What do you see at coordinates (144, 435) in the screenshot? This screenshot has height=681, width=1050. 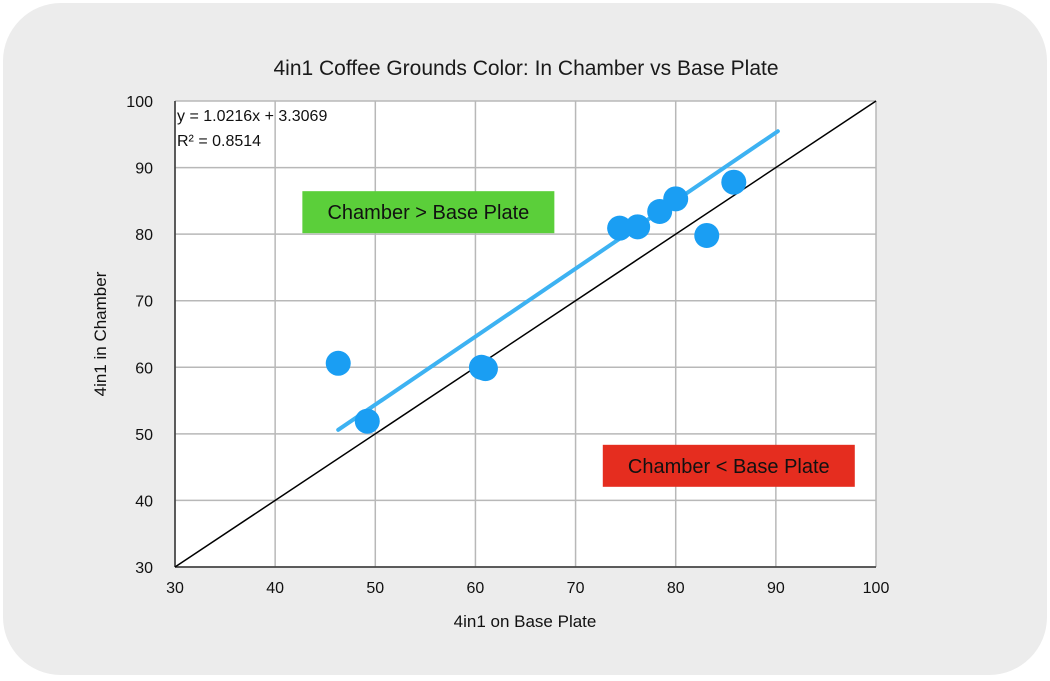 I see `y-tick-label: 50` at bounding box center [144, 435].